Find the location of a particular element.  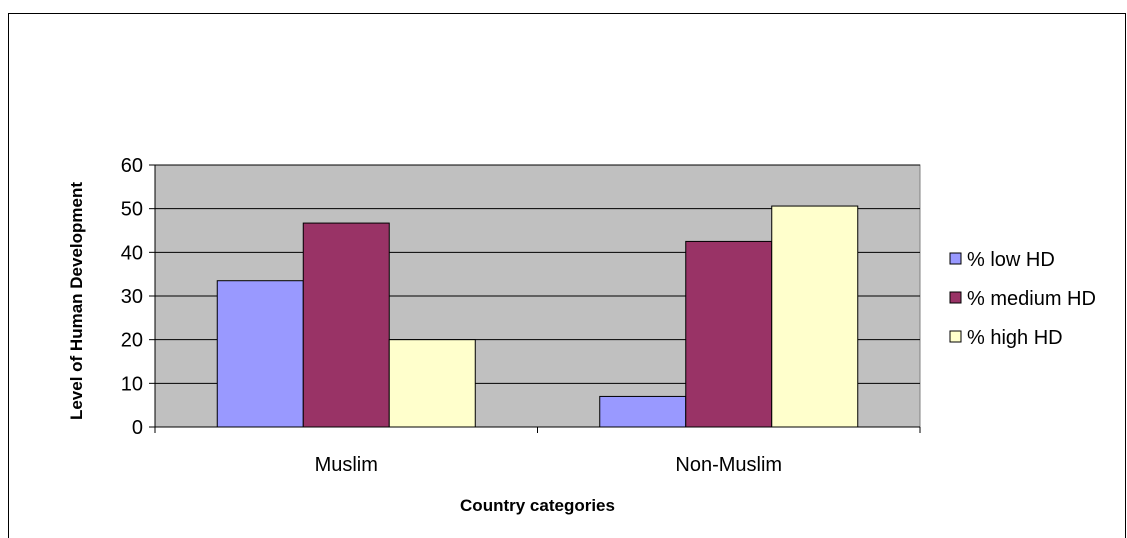

y-tick-label: 40 is located at coordinates (132, 253).